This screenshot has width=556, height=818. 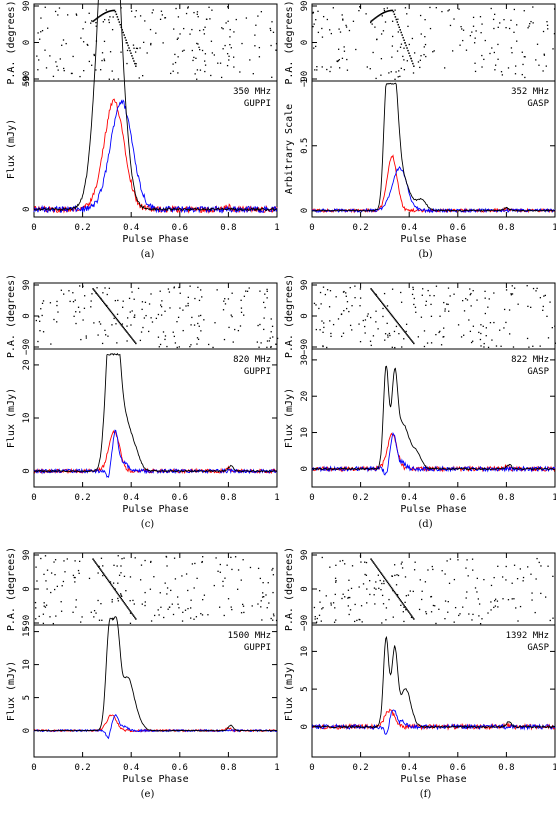 What do you see at coordinates (27, 631) in the screenshot?
I see `y-tick-label: 15` at bounding box center [27, 631].